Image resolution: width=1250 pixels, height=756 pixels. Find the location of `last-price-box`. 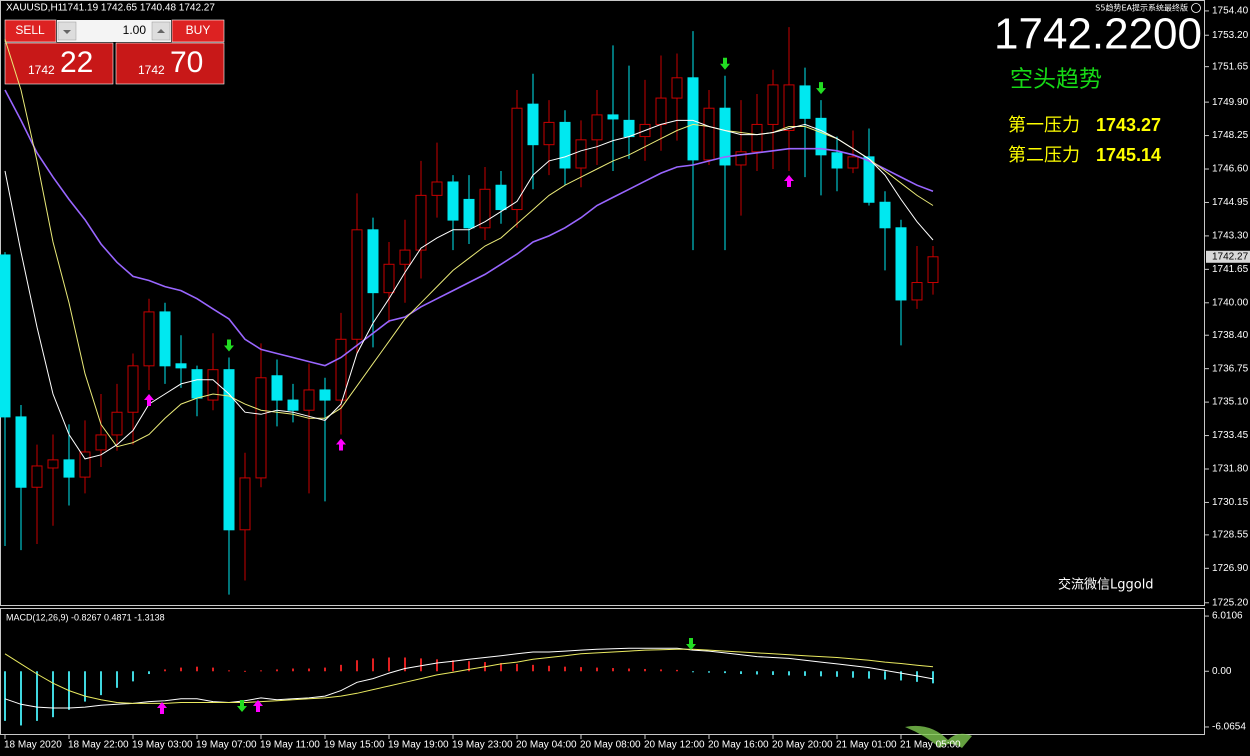

last-price-box is located at coordinates (1228, 256).